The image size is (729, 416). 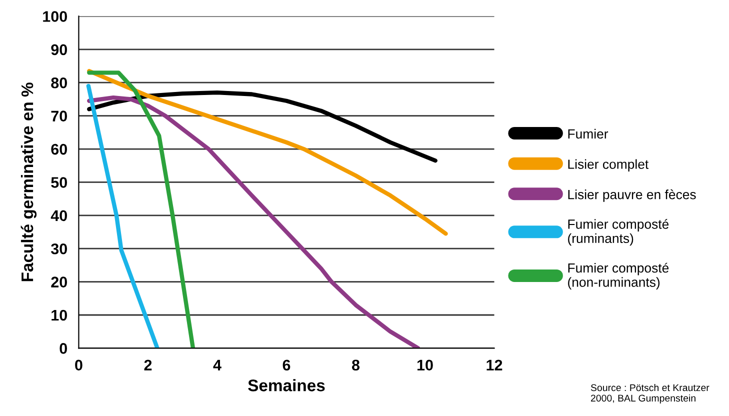 What do you see at coordinates (63, 348) in the screenshot?
I see `y-tick-label: 0` at bounding box center [63, 348].